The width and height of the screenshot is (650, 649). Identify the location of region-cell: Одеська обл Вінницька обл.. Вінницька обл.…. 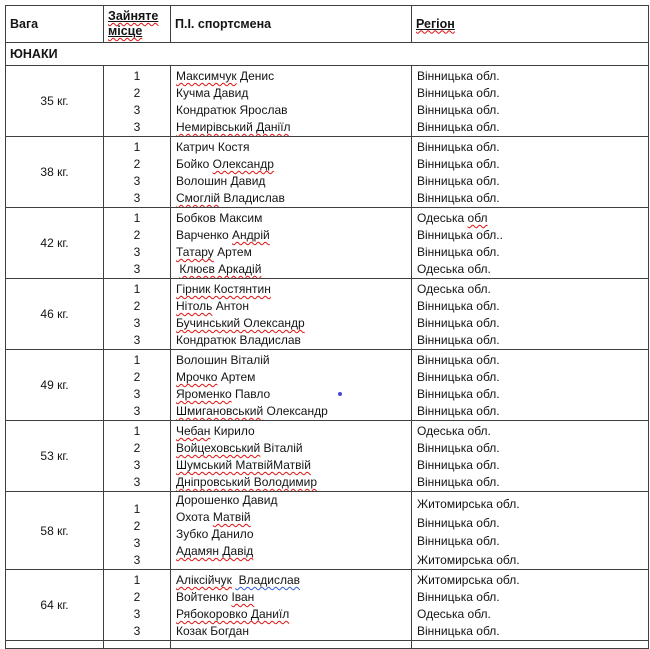
(530, 243).